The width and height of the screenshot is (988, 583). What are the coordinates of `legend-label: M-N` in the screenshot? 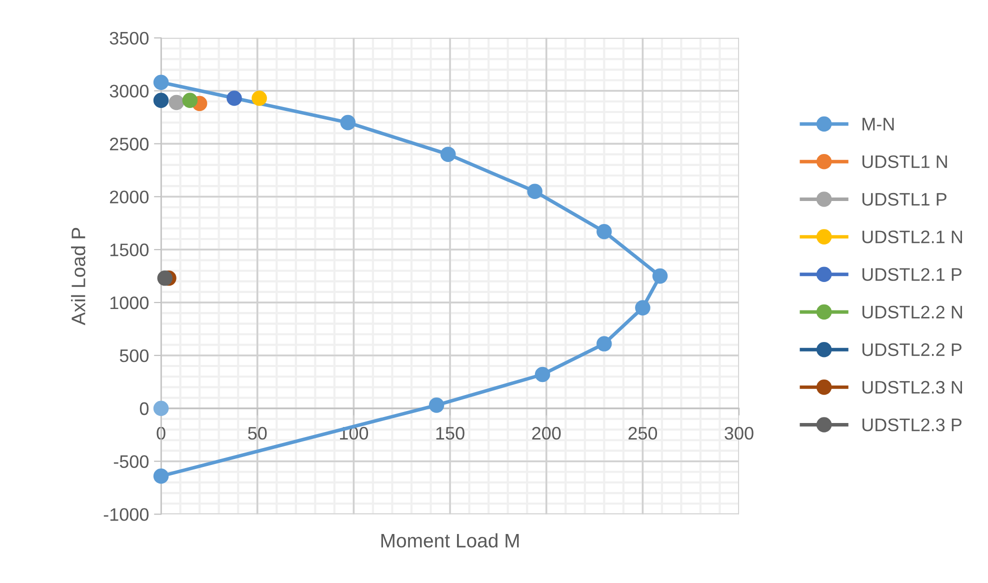 It's located at (878, 124).